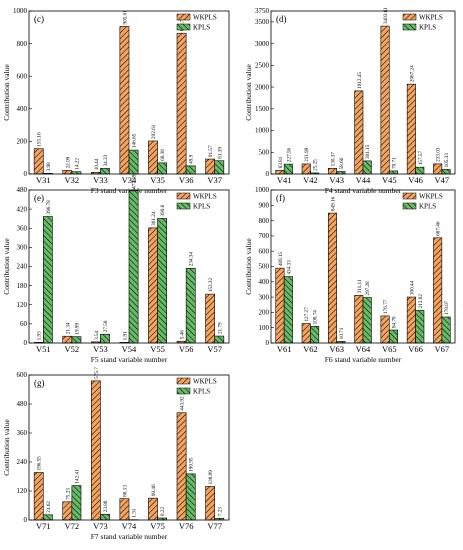 The height and width of the screenshot is (550, 463). Describe the element at coordinates (97, 164) in the screenshot. I see `wkpls-value-label-v33: 10.44` at that location.